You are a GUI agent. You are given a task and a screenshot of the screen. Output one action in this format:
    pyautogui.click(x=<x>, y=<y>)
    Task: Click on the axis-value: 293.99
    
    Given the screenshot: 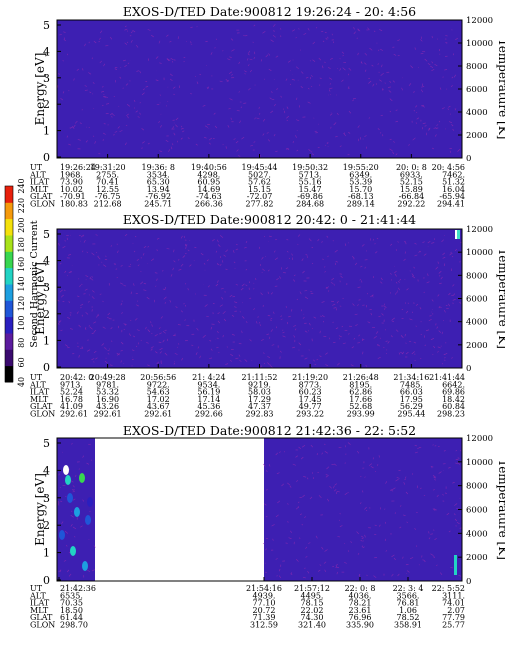 What is the action you would take?
    pyautogui.click(x=361, y=414)
    